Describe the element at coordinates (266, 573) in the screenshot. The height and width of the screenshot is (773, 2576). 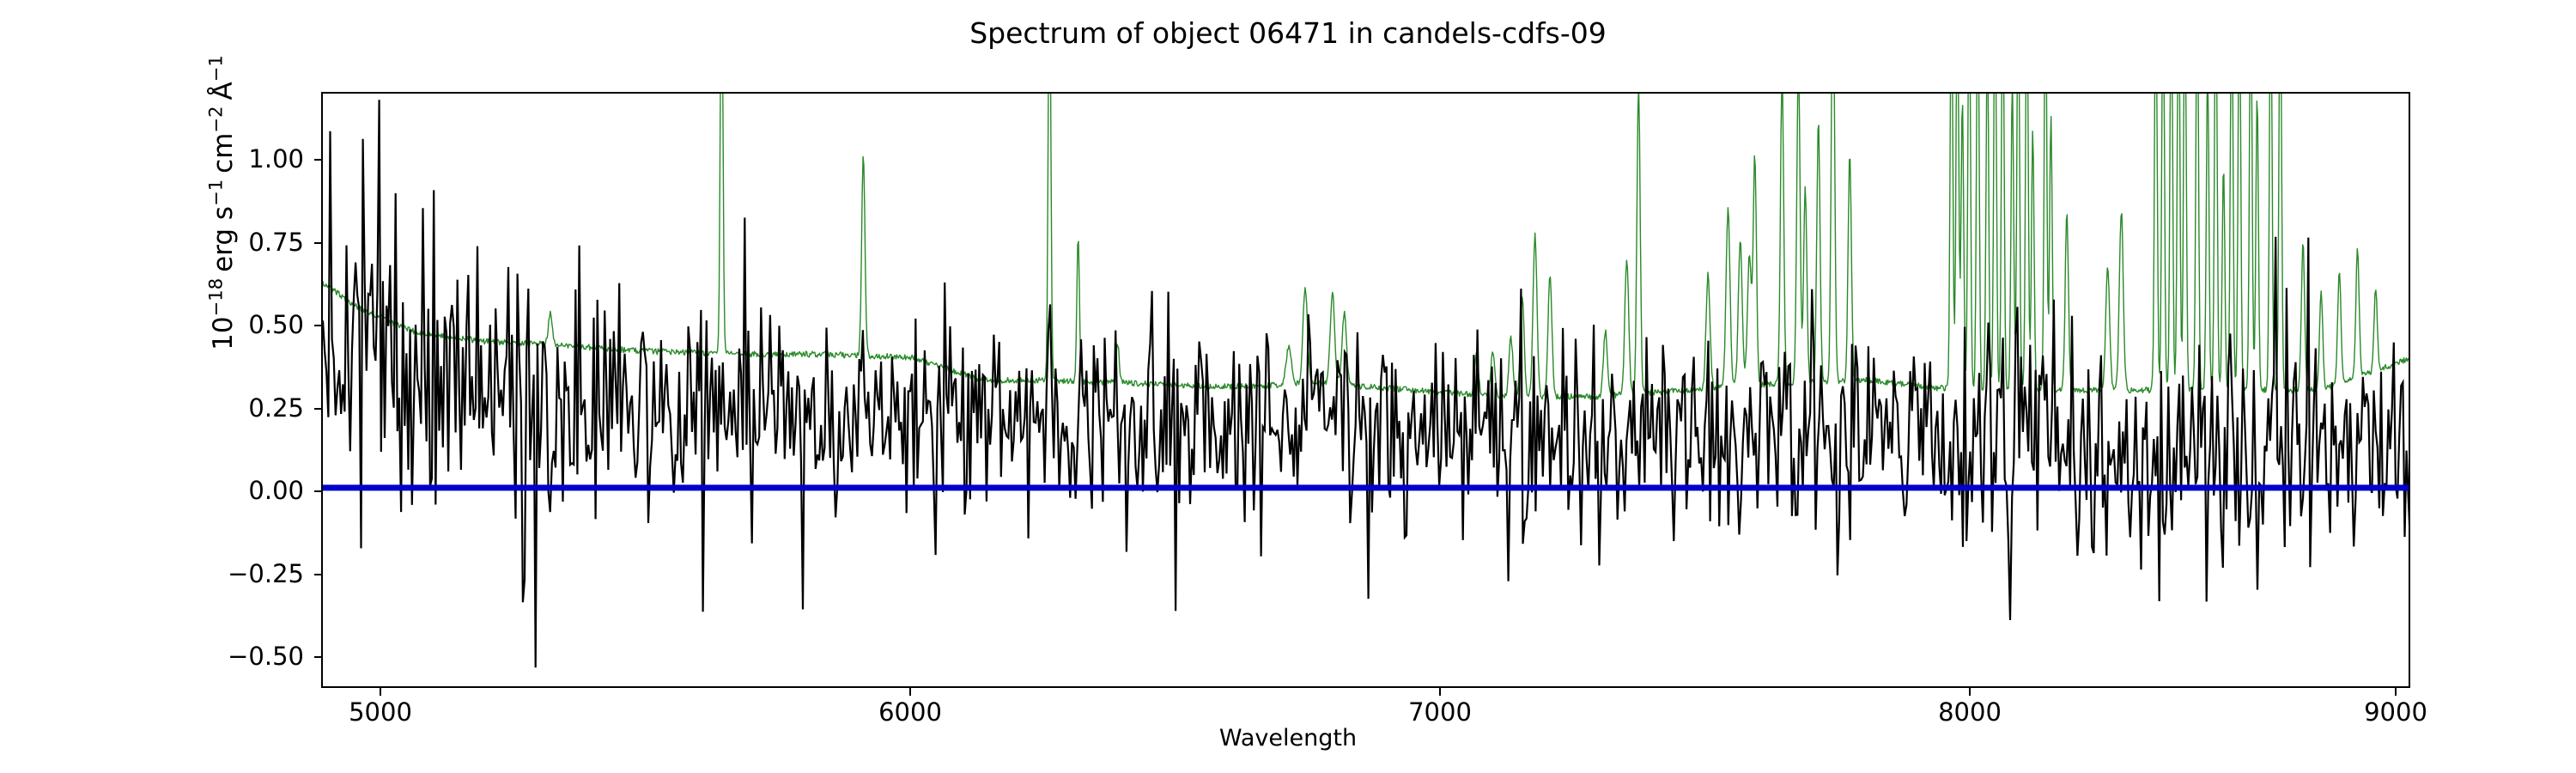
I see `y-tick-label: −0.25` at that location.